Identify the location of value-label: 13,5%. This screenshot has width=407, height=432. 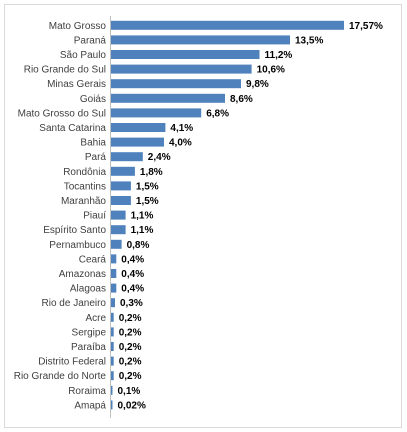
(309, 40).